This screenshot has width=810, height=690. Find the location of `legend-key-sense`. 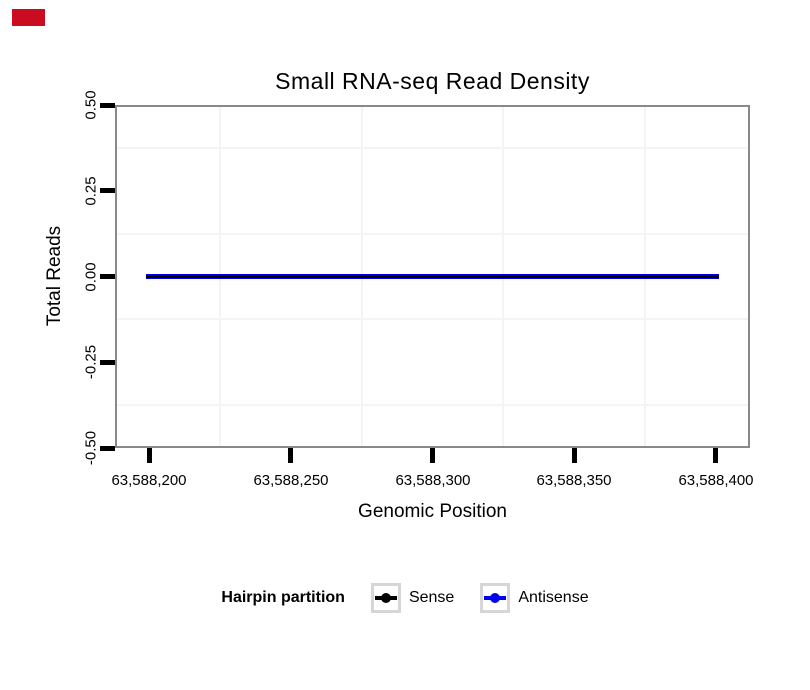

legend-key-sense is located at coordinates (385, 598).